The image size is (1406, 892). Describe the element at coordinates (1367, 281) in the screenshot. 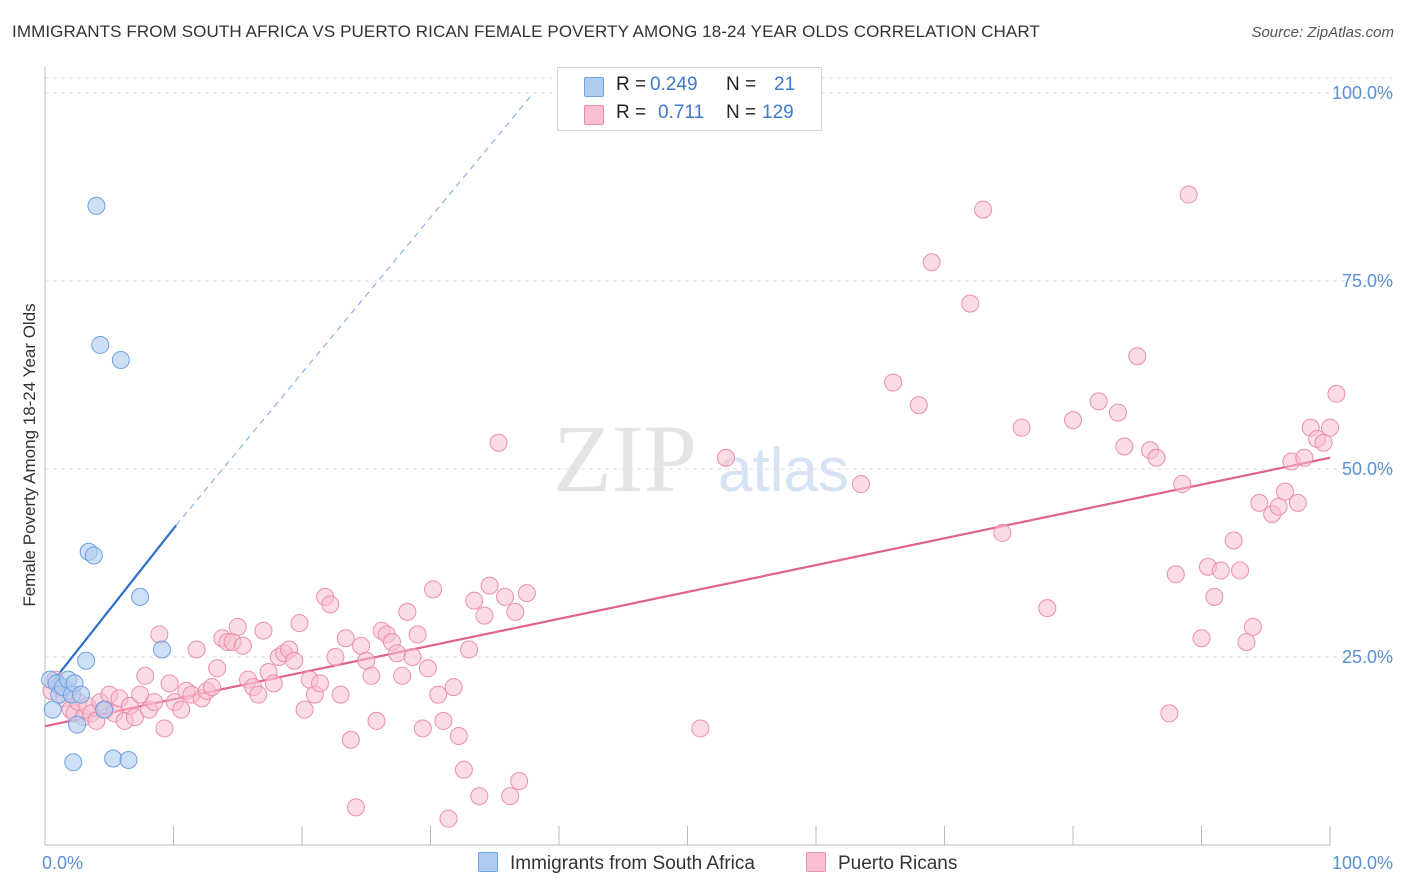

I see `y-tick-label: 75.0%` at that location.